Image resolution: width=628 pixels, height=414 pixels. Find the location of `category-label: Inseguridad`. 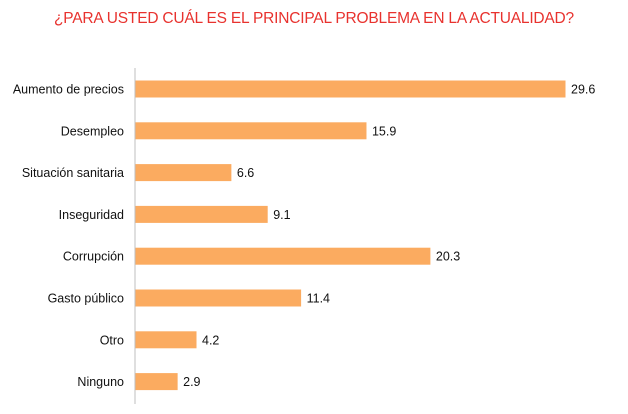

category-label: Inseguridad is located at coordinates (91, 215).